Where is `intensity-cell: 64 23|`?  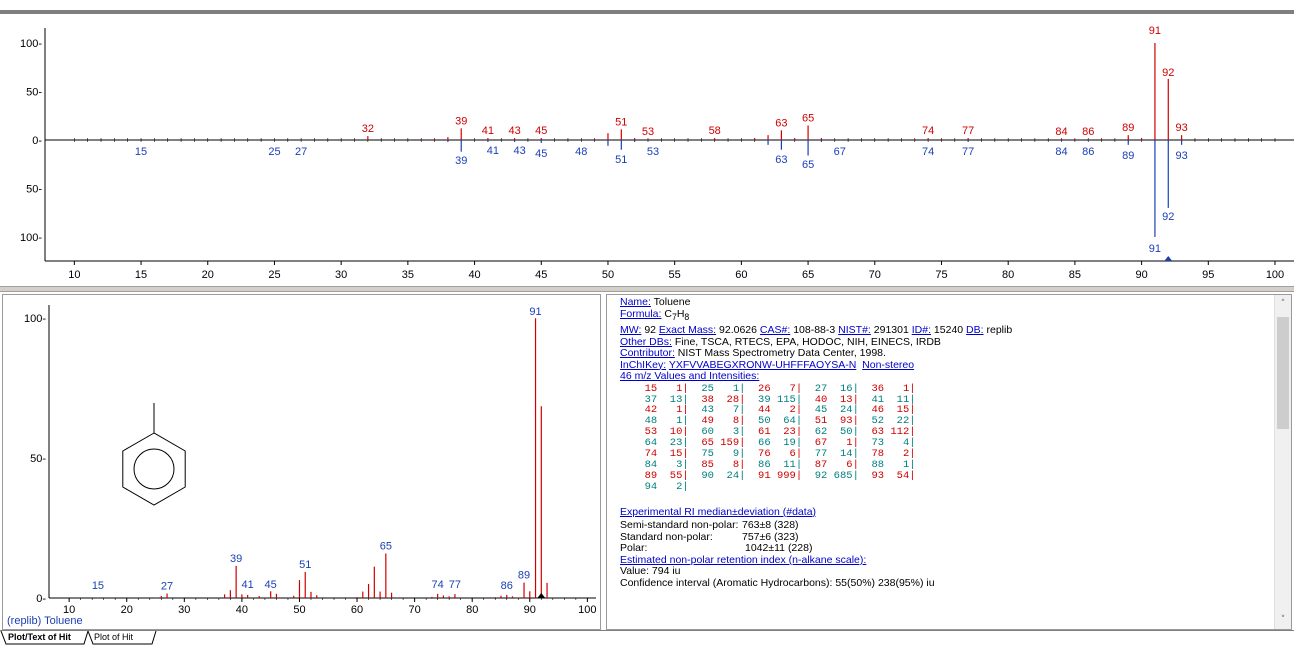
intensity-cell: 64 23| is located at coordinates (660, 443).